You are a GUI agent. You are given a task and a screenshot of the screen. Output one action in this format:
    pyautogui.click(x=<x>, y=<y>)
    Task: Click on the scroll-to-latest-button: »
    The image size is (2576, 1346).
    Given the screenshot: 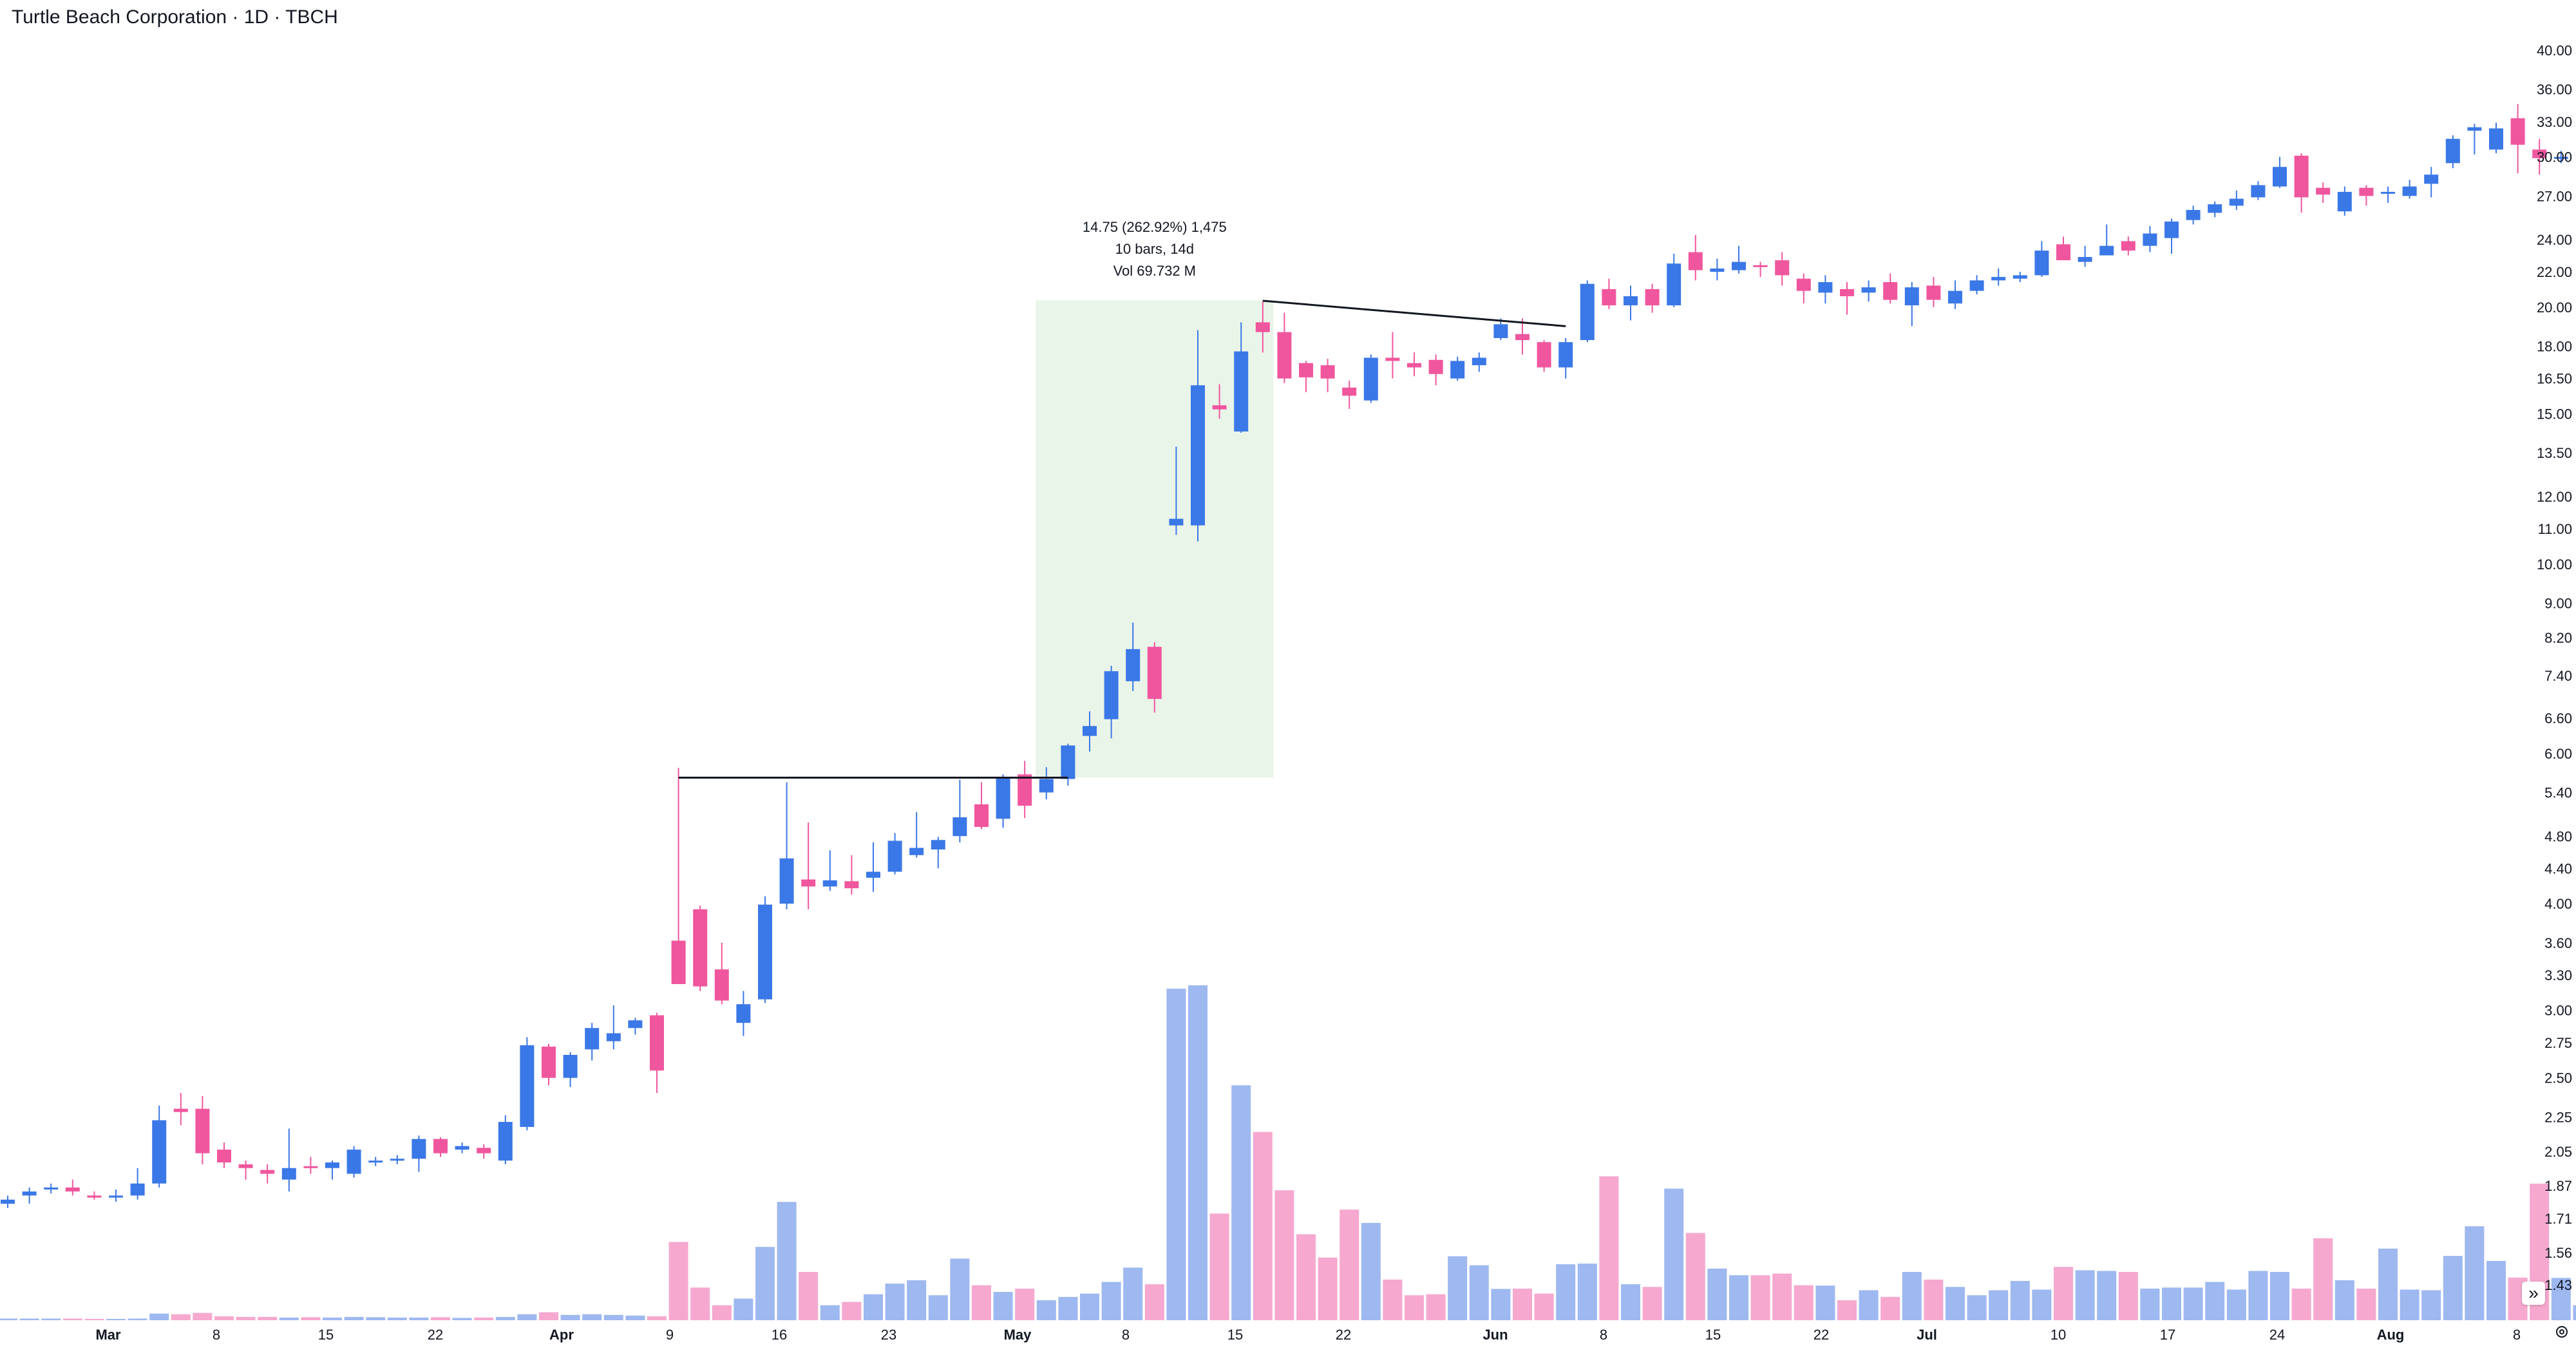 What is the action you would take?
    pyautogui.click(x=2533, y=1293)
    